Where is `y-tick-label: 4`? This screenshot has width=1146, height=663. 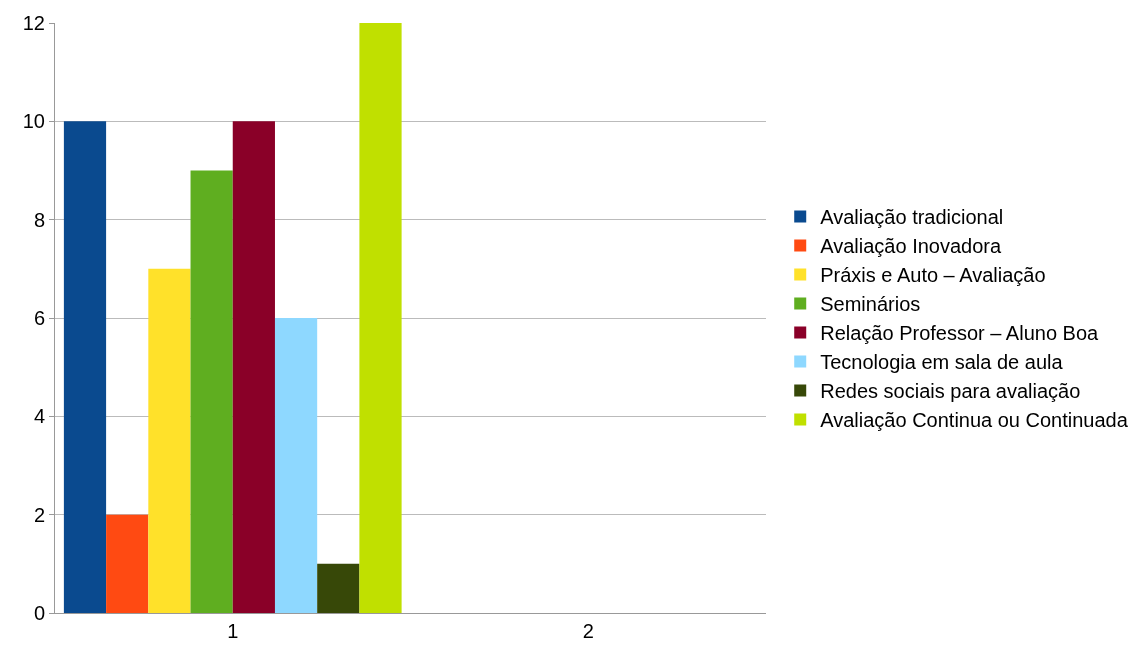 y-tick-label: 4 is located at coordinates (39, 416).